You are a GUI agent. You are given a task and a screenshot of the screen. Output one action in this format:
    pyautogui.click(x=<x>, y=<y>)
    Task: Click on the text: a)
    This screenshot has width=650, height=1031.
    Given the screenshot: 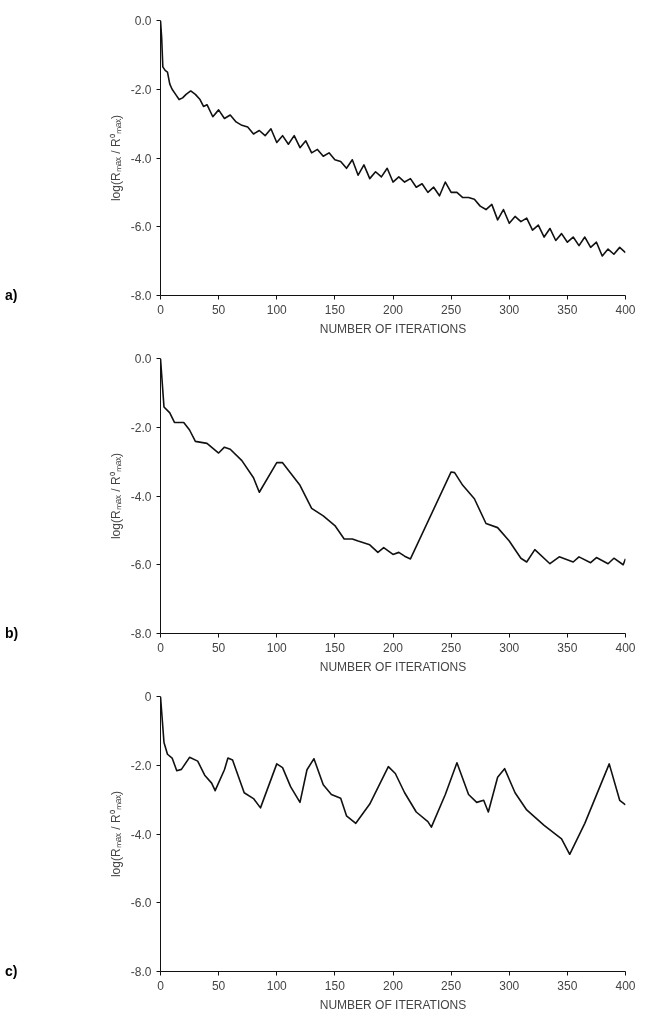 What is the action you would take?
    pyautogui.click(x=11, y=295)
    